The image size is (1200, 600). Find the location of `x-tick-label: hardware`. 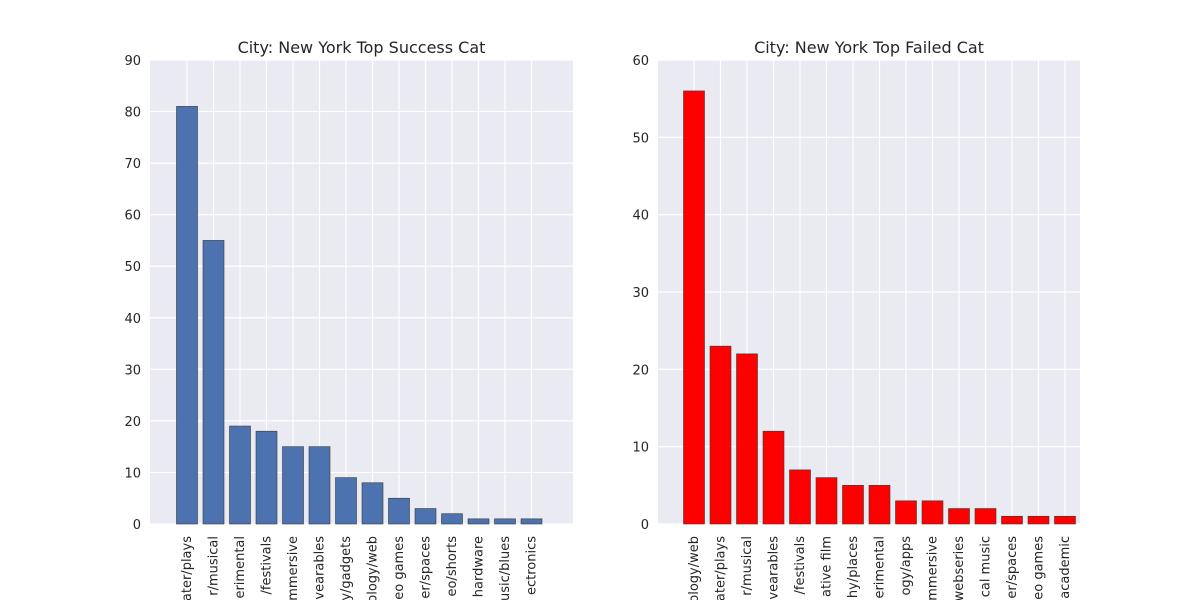

x-tick-label: hardware is located at coordinates (479, 566).